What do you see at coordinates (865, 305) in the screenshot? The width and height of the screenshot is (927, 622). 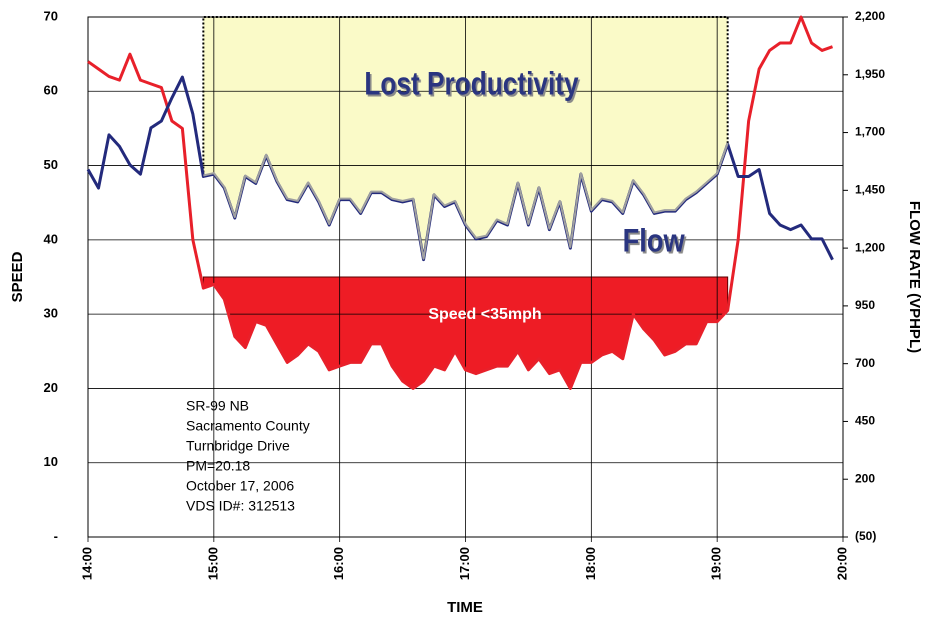 I see `y2-tick-label: 950` at bounding box center [865, 305].